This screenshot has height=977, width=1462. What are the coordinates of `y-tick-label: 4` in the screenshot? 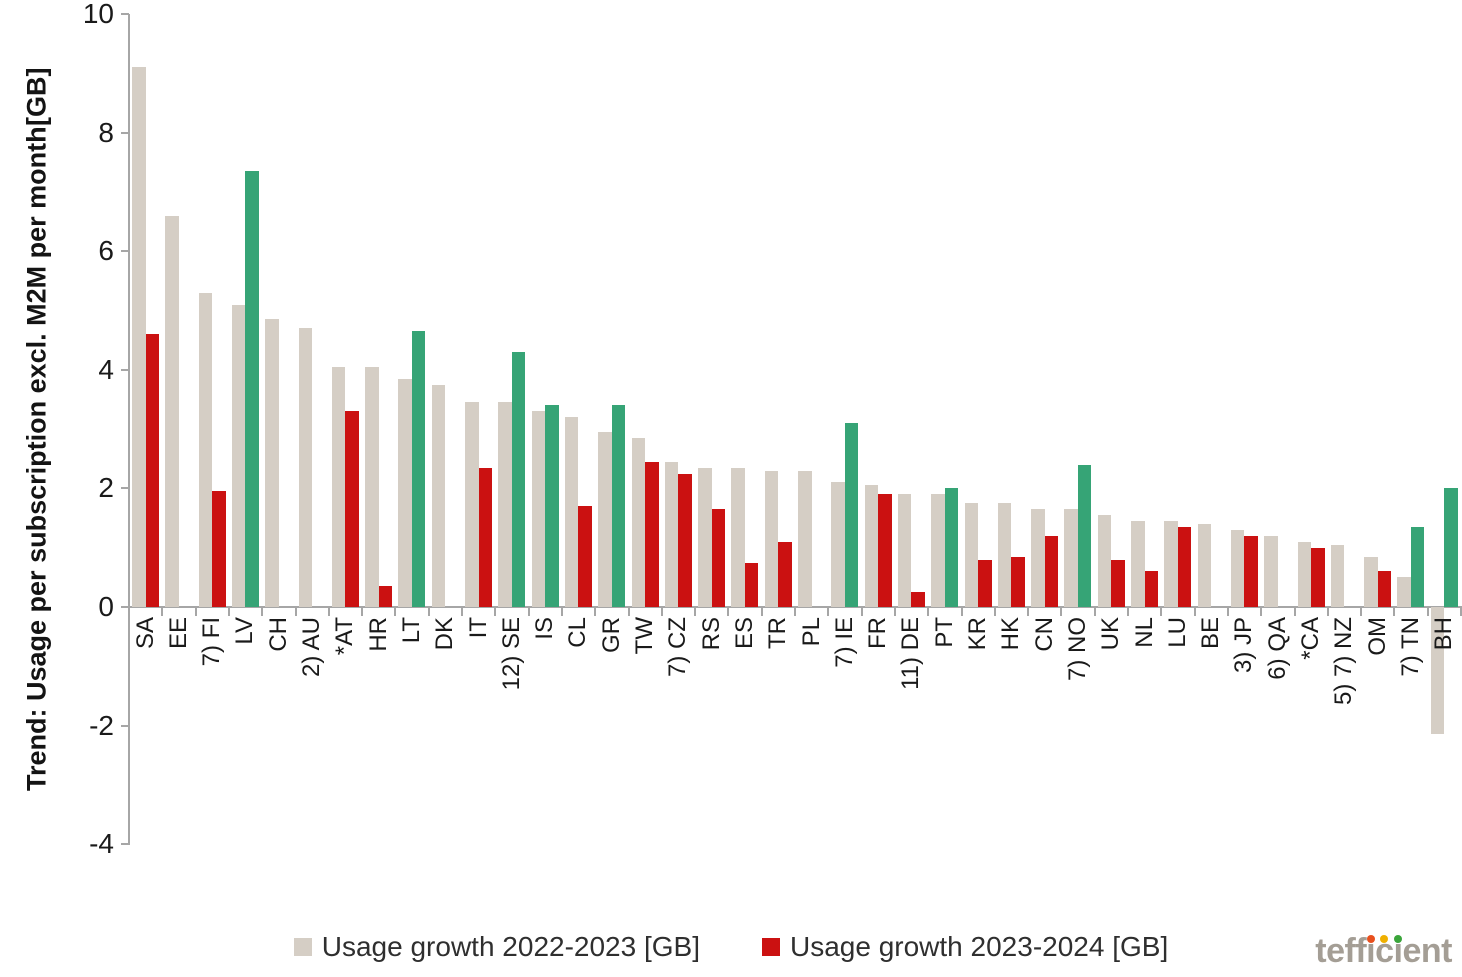 It's located at (106, 369).